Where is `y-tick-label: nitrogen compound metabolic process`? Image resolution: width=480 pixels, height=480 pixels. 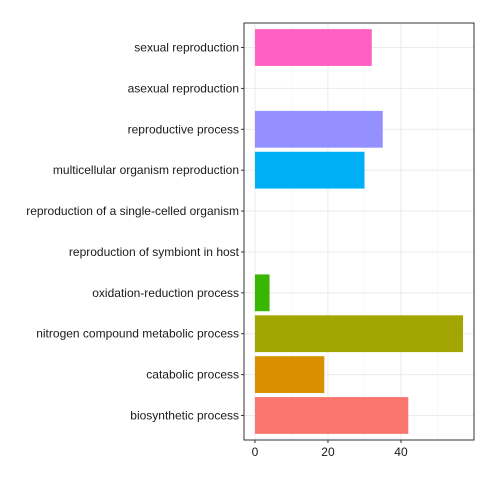
y-tick-label: nitrogen compound metabolic process is located at coordinates (137, 334).